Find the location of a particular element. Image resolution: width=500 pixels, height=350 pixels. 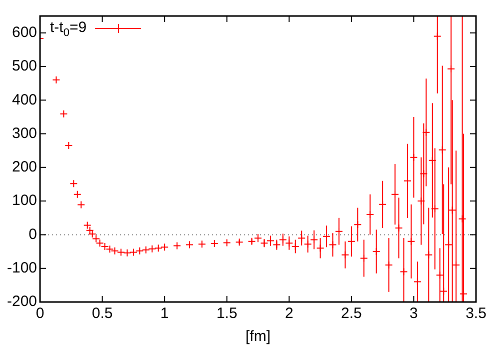

x-tick-label: 2.5 is located at coordinates (351, 313).